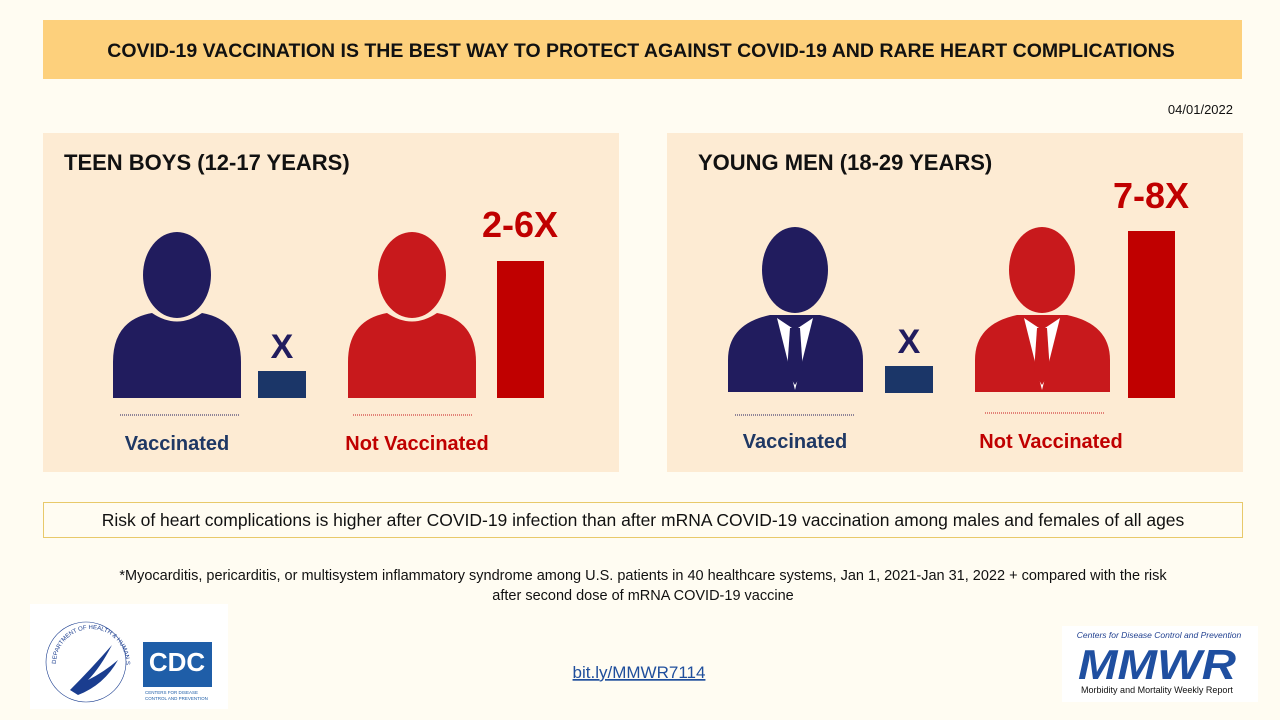 Image resolution: width=1280 pixels, height=720 pixels. I want to click on cdc-text: CDC, so click(177, 662).